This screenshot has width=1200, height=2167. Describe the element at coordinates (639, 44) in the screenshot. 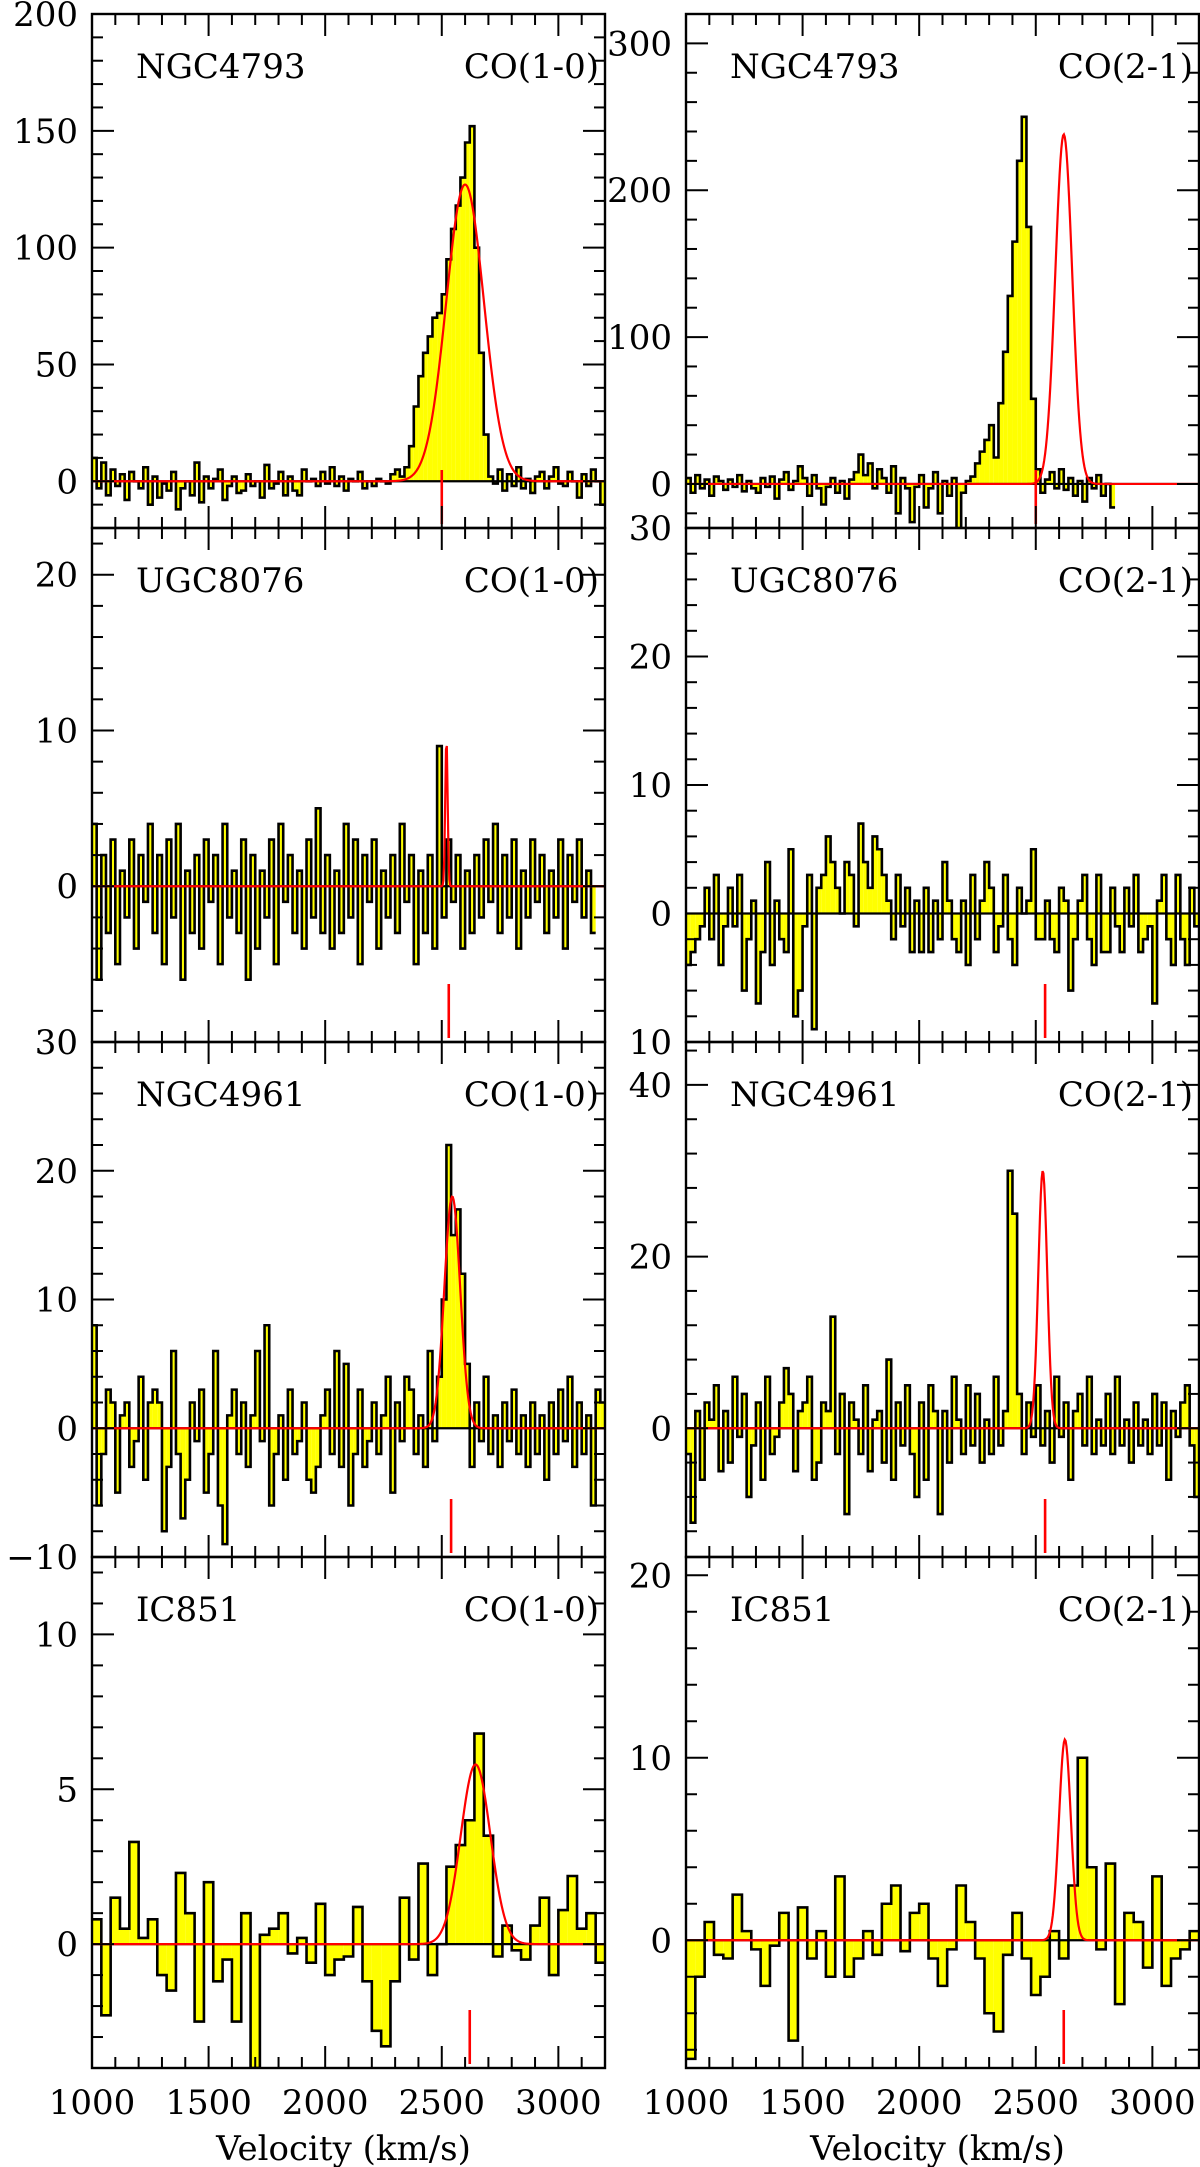

I see `y-tick-label: 300` at that location.